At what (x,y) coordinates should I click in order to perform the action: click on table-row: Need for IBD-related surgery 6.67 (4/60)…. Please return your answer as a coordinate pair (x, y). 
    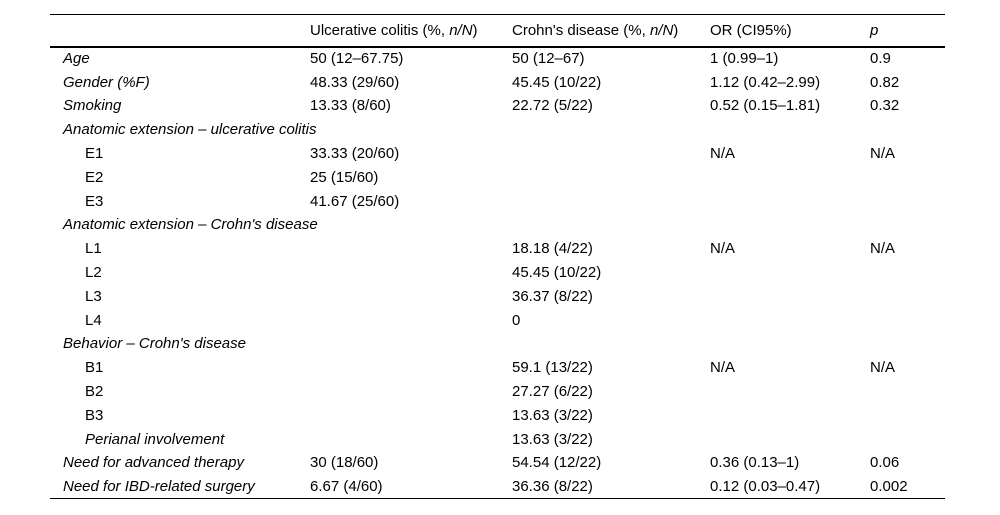
    Looking at the image, I should click on (497, 487).